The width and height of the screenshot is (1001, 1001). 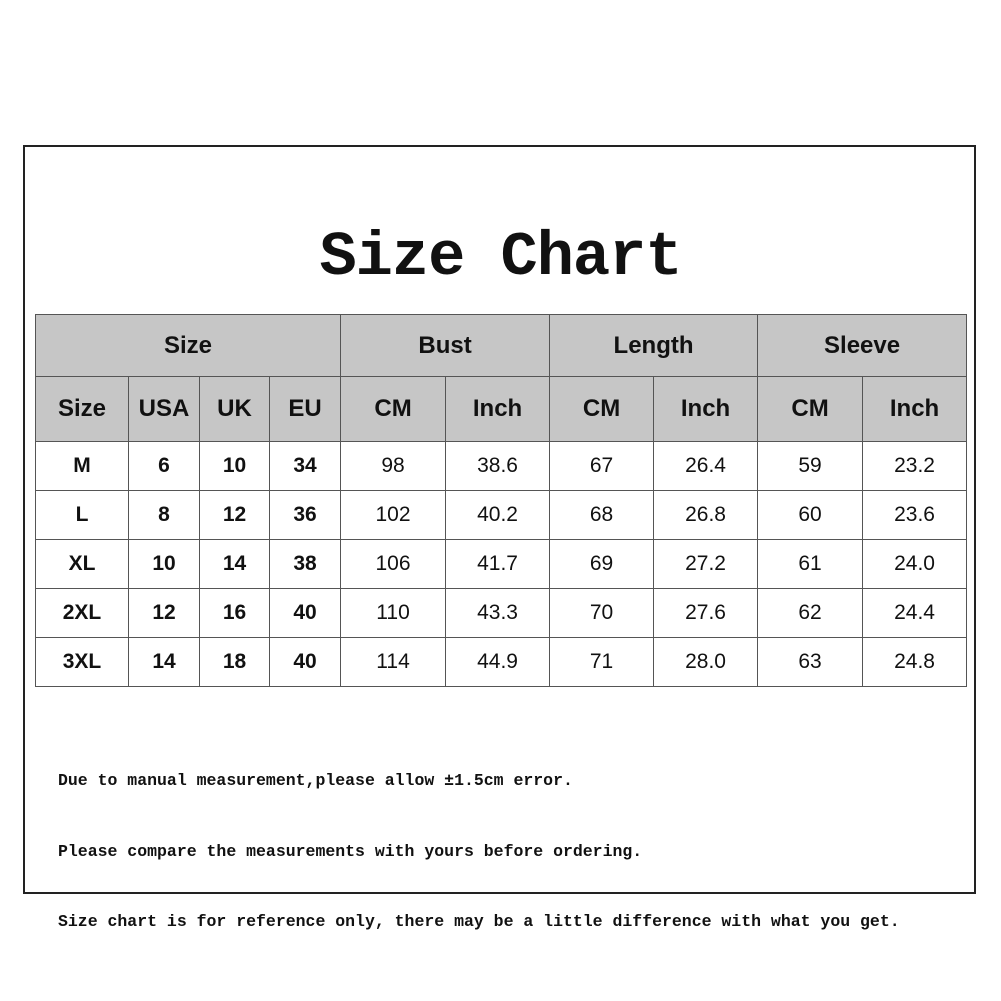 I want to click on table-row: M 6 10 34 98 38.6 67 26.4 59 23.2, so click(x=501, y=466).